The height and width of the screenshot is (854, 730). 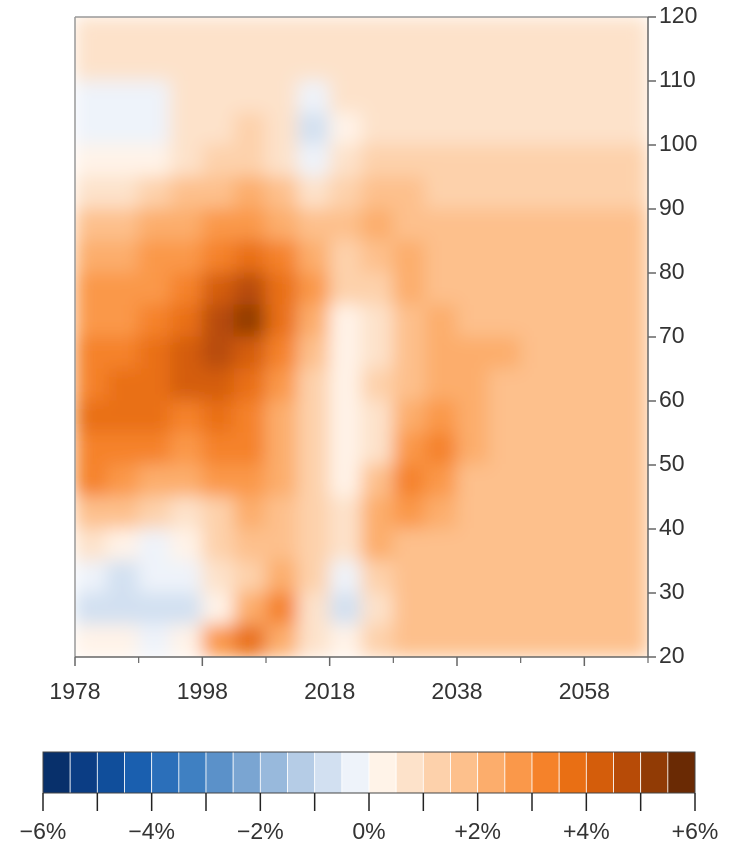 What do you see at coordinates (672, 527) in the screenshot?
I see `y-tick-label: 40` at bounding box center [672, 527].